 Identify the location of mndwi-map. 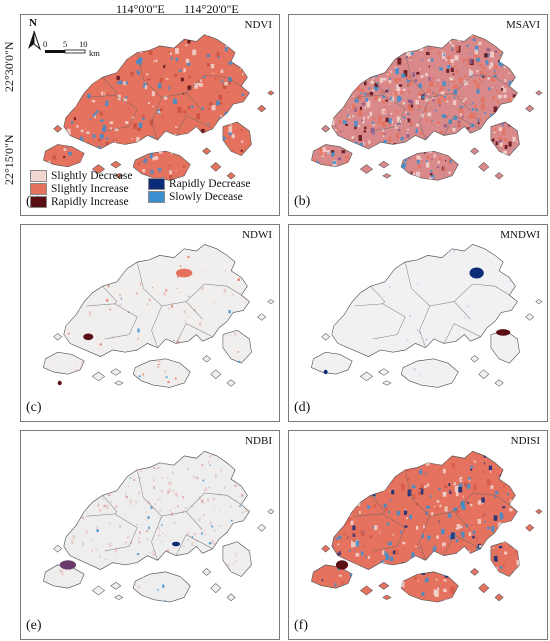
(427, 316).